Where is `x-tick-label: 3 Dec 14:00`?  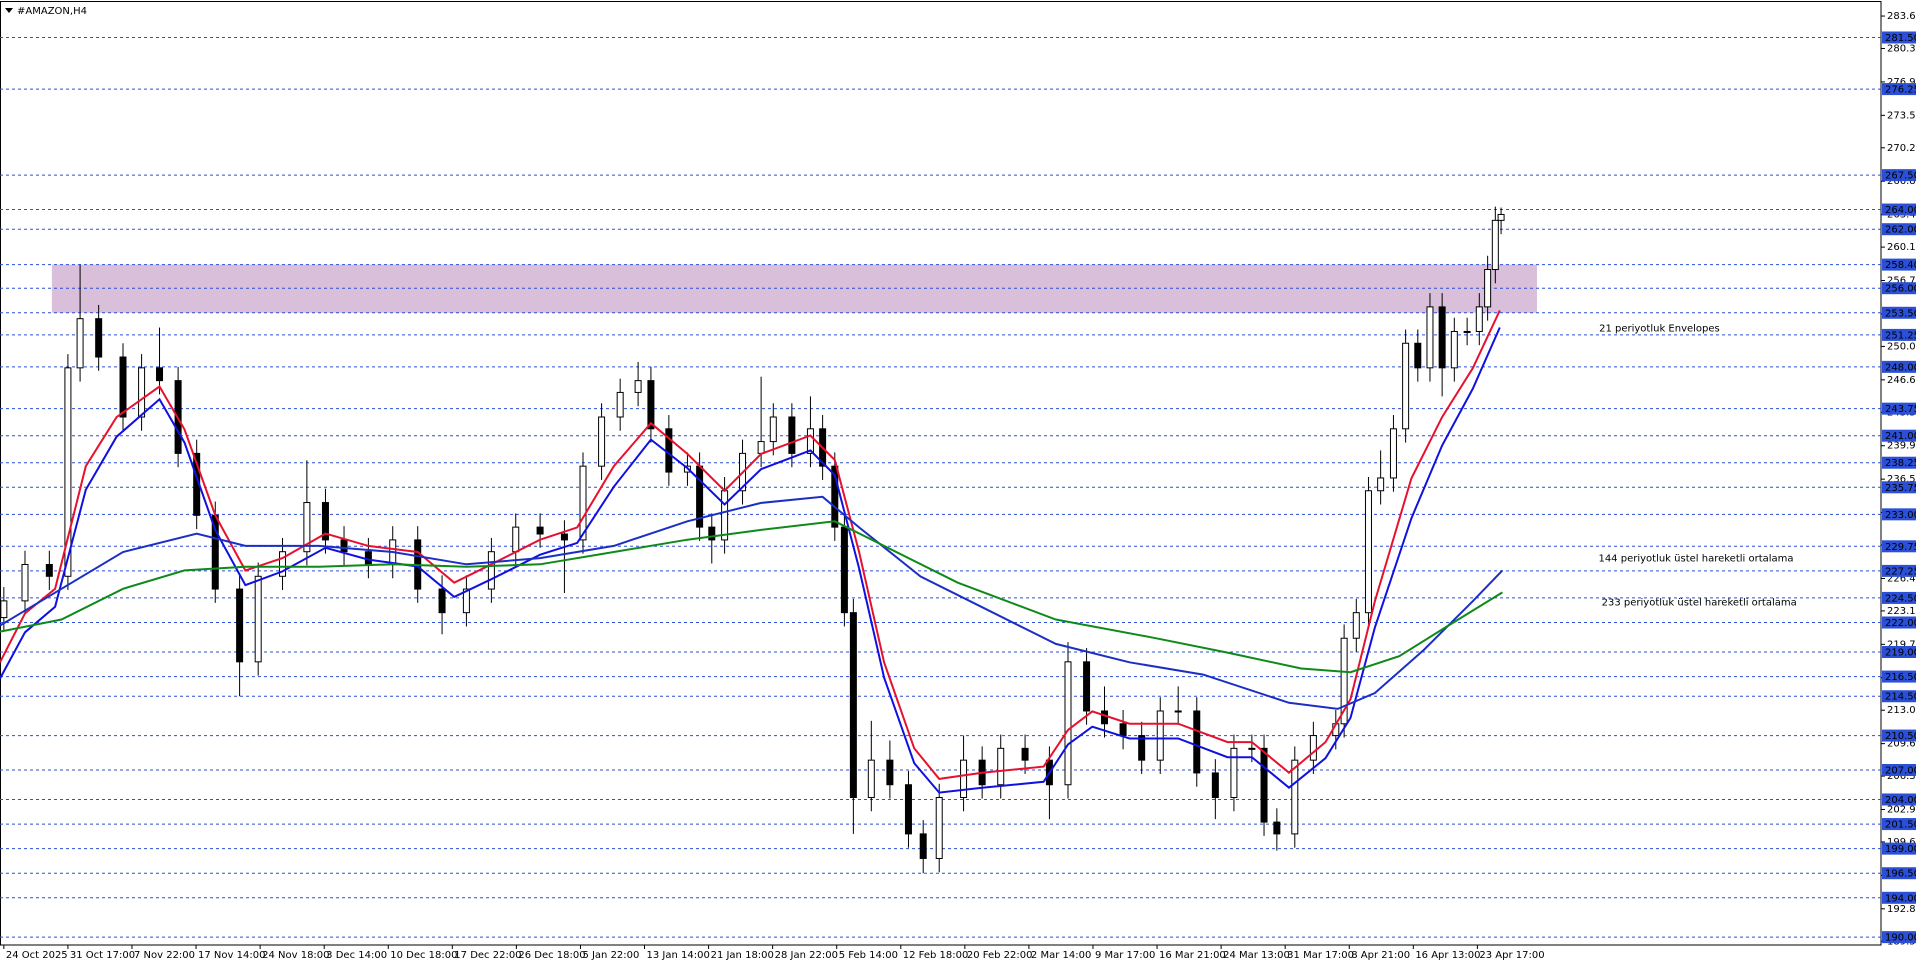
x-tick-label: 3 Dec 14:00 is located at coordinates (356, 955).